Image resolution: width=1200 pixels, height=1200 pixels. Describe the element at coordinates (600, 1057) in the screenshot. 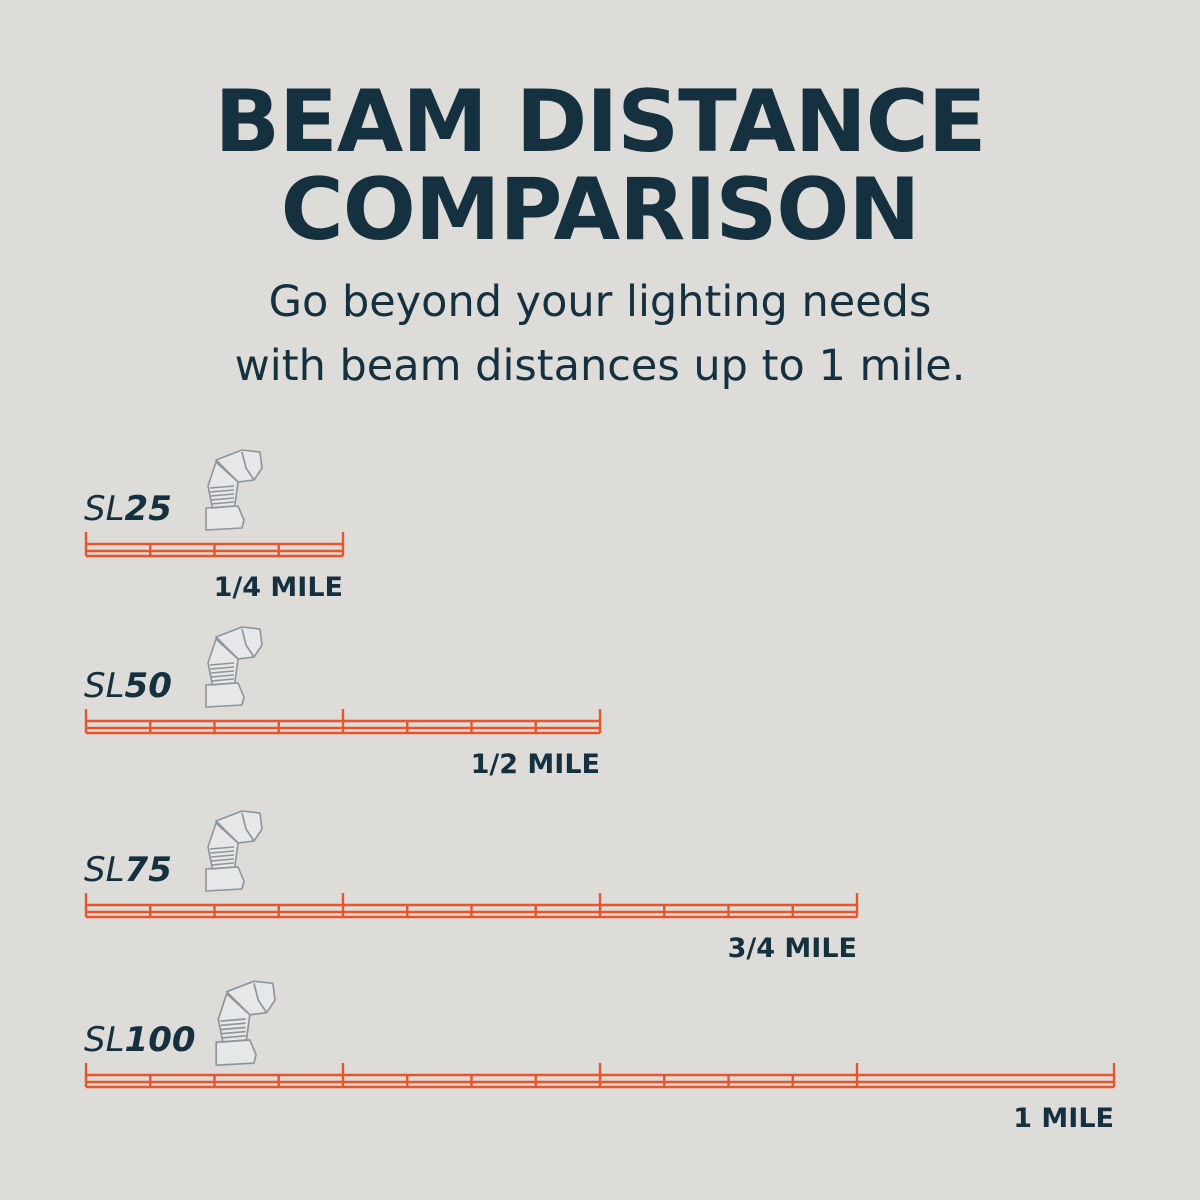

I see `beam-row-sl100: 1 MILE SL100` at that location.